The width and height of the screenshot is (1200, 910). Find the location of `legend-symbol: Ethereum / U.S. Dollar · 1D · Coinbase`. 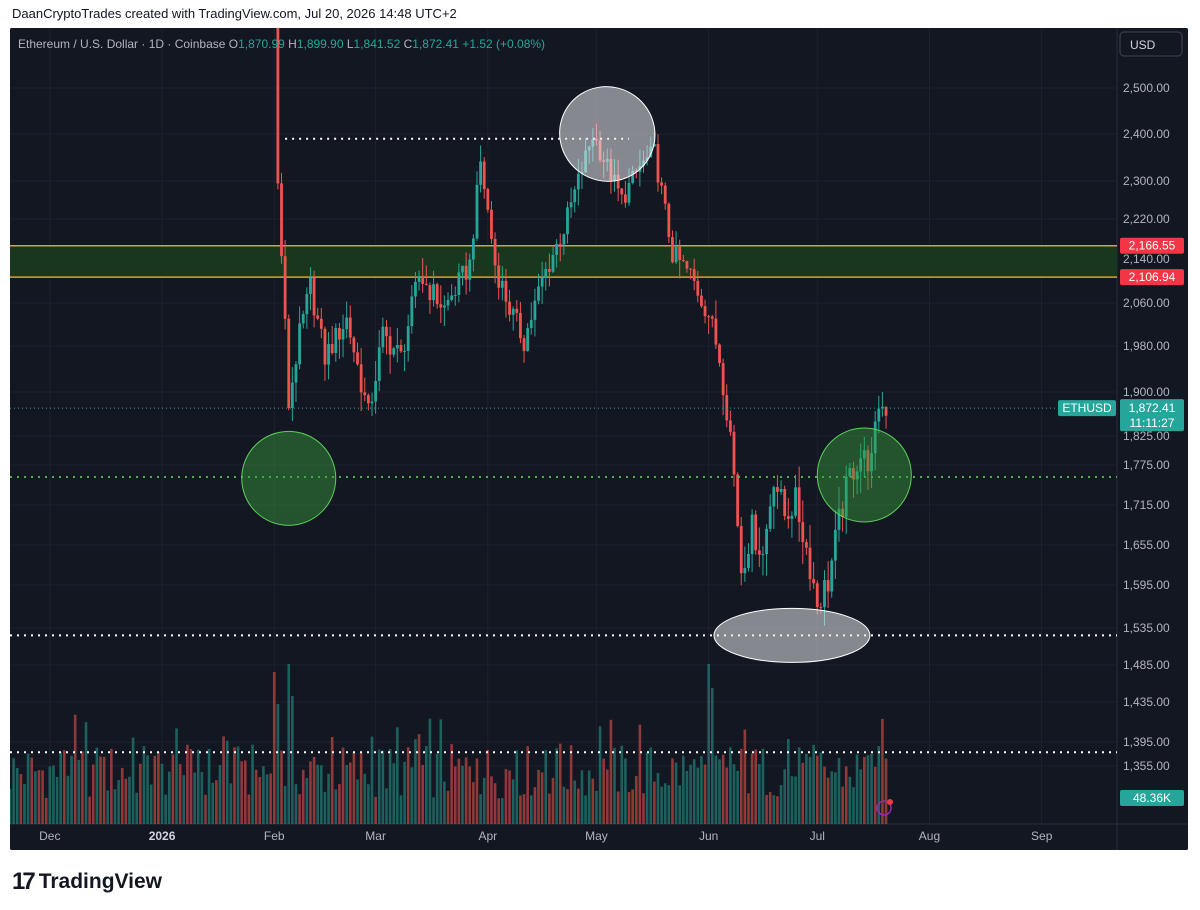

legend-symbol: Ethereum / U.S. Dollar · 1D · Coinbase is located at coordinates (123, 44).